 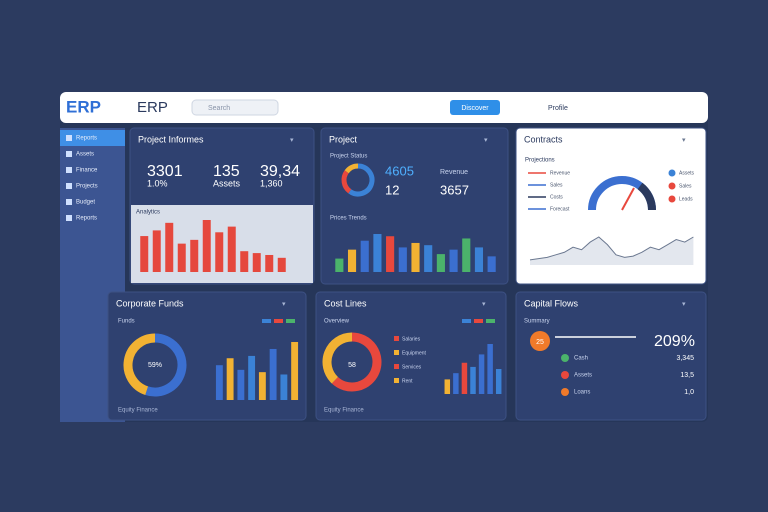 What do you see at coordinates (352, 365) in the screenshot?
I see `donut-center: 58` at bounding box center [352, 365].